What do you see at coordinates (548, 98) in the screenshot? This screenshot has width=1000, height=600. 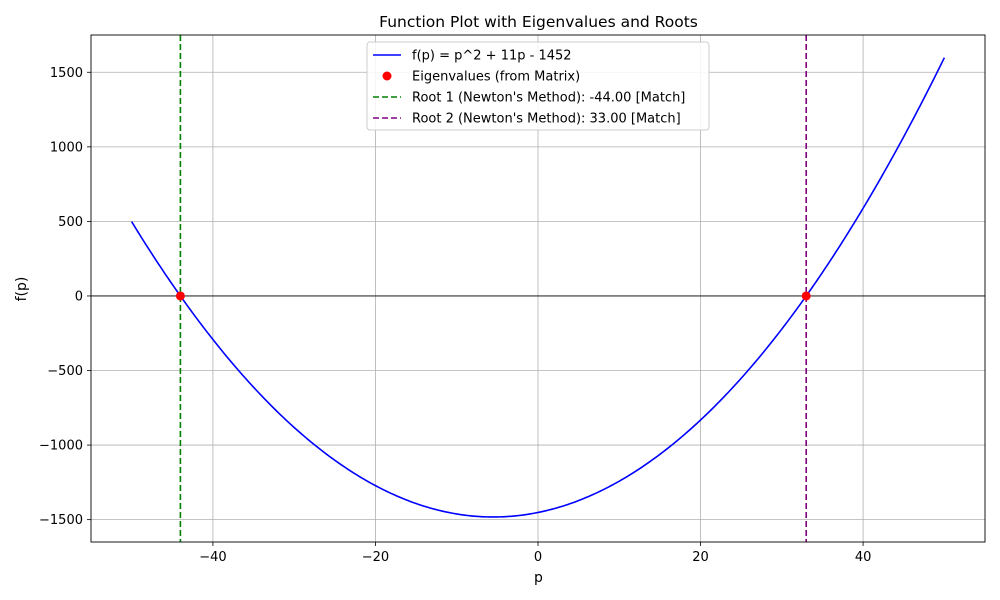 I see `legend-label: Root 1 (Newton's Method): -44.00 [Match]` at bounding box center [548, 98].